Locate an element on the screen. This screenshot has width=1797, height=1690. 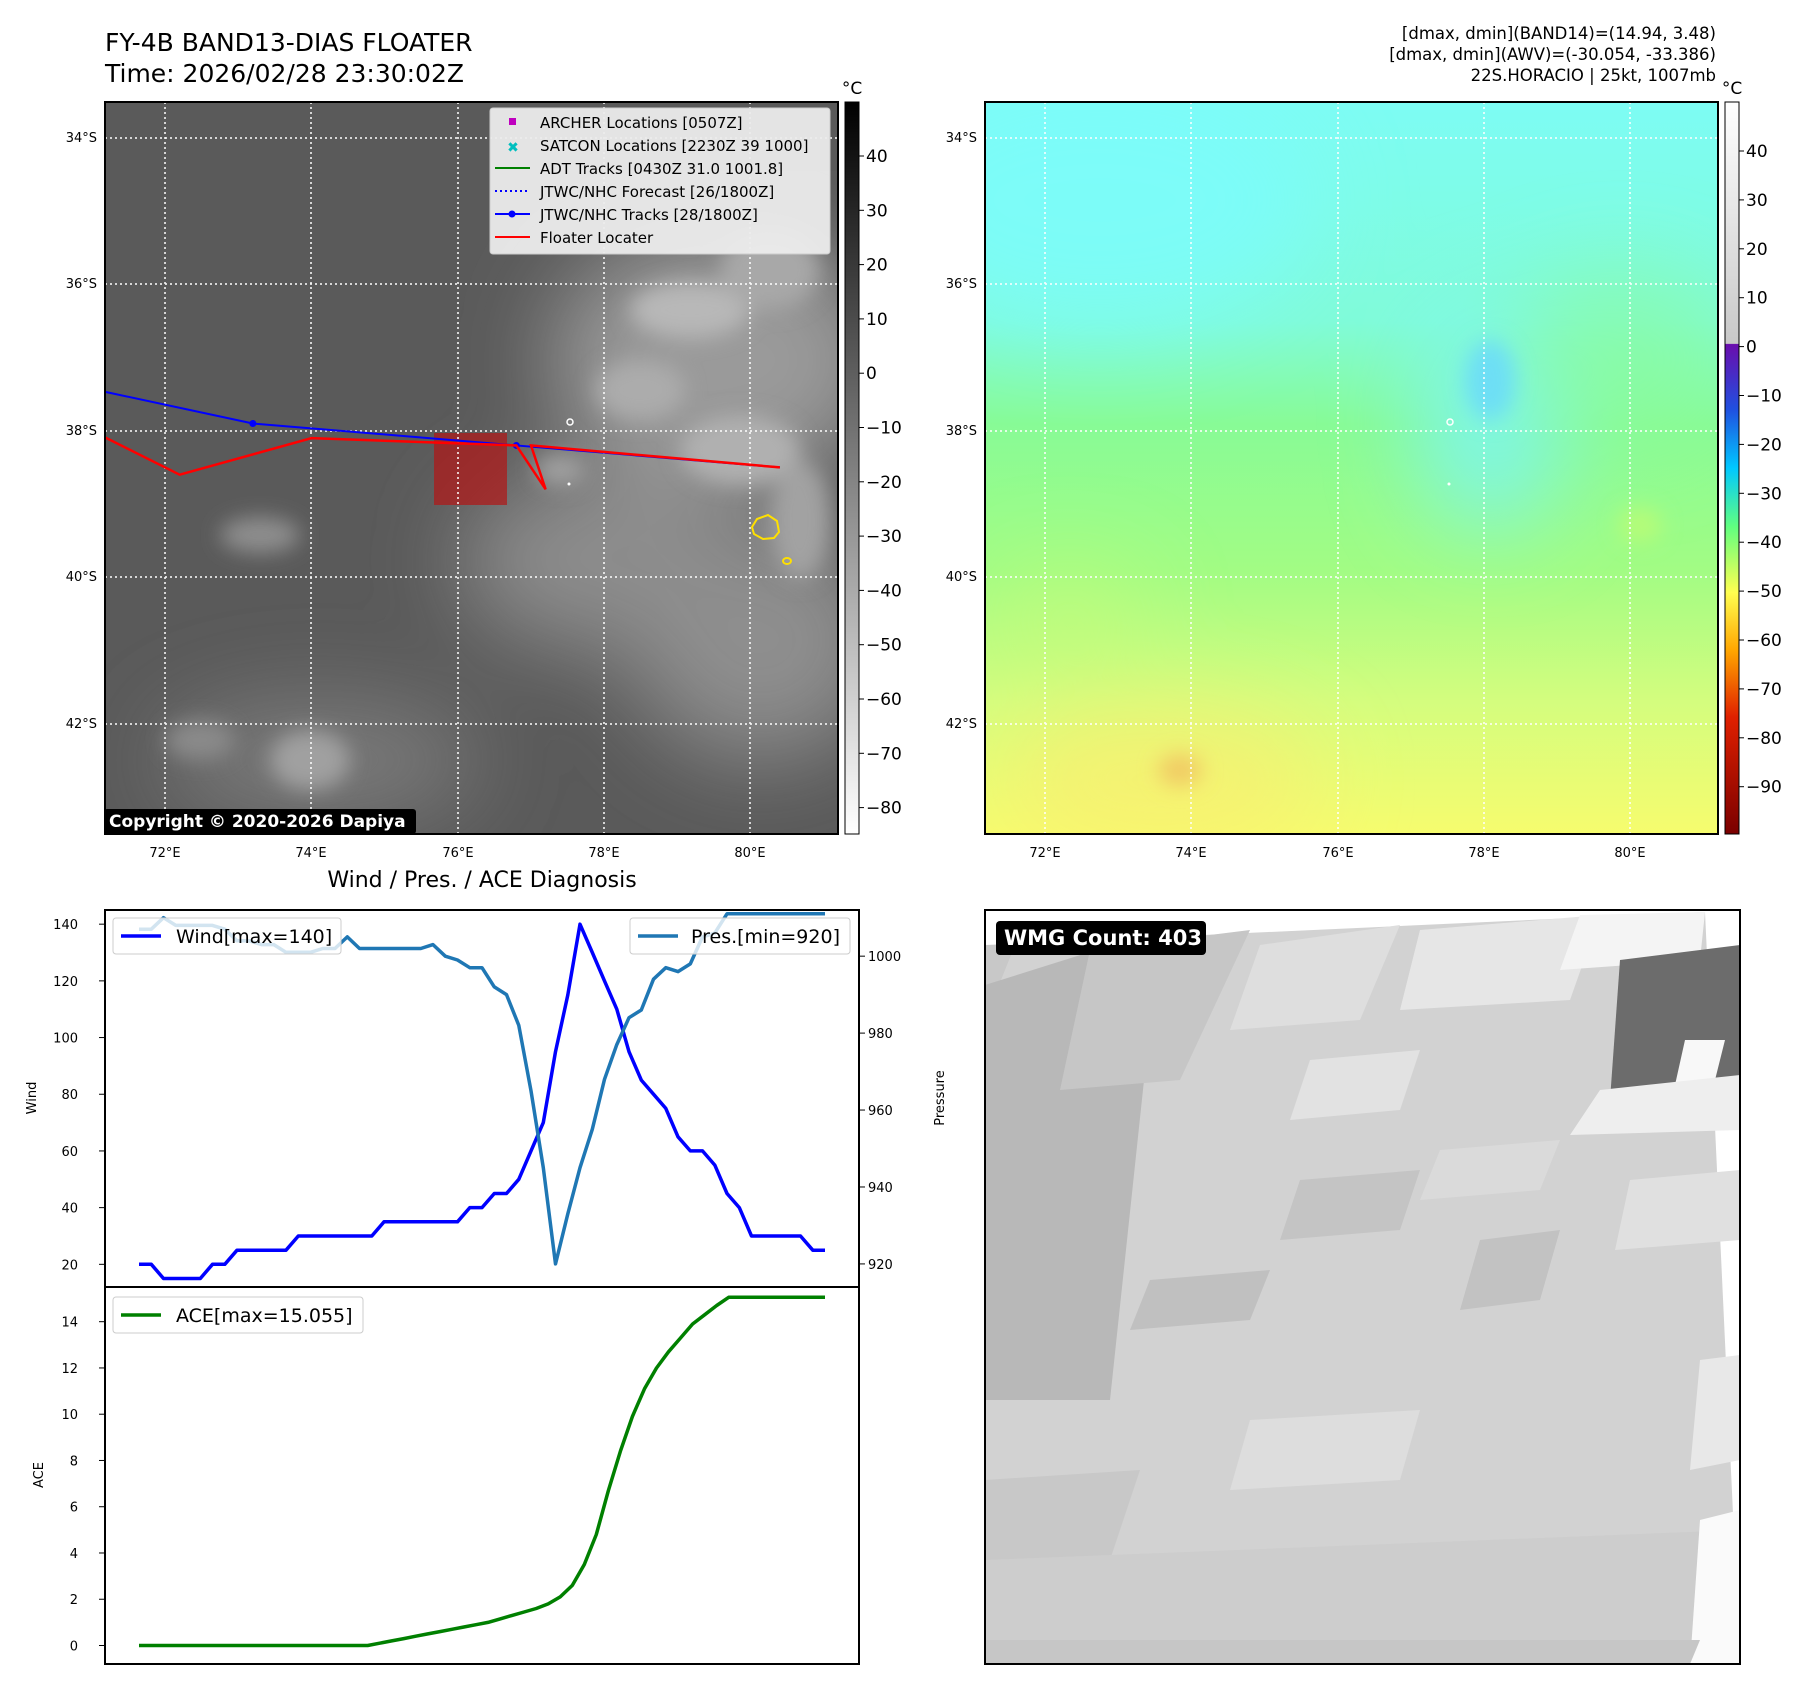
ace-legend: ACE[max=15.055] is located at coordinates (238, 1315).